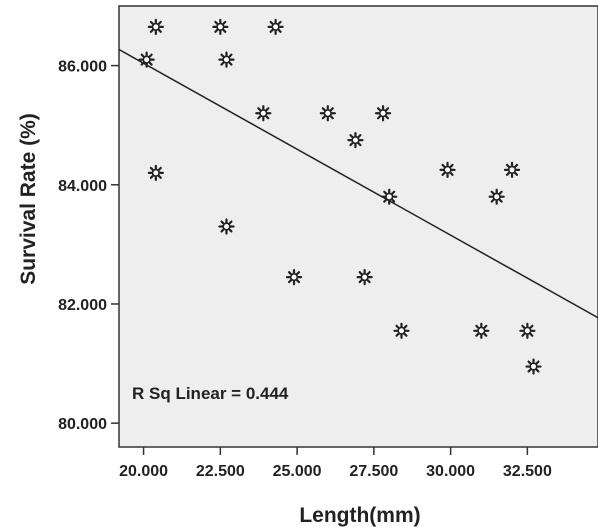  What do you see at coordinates (527, 471) in the screenshot?
I see `x-tick-label: 32.500` at bounding box center [527, 471].